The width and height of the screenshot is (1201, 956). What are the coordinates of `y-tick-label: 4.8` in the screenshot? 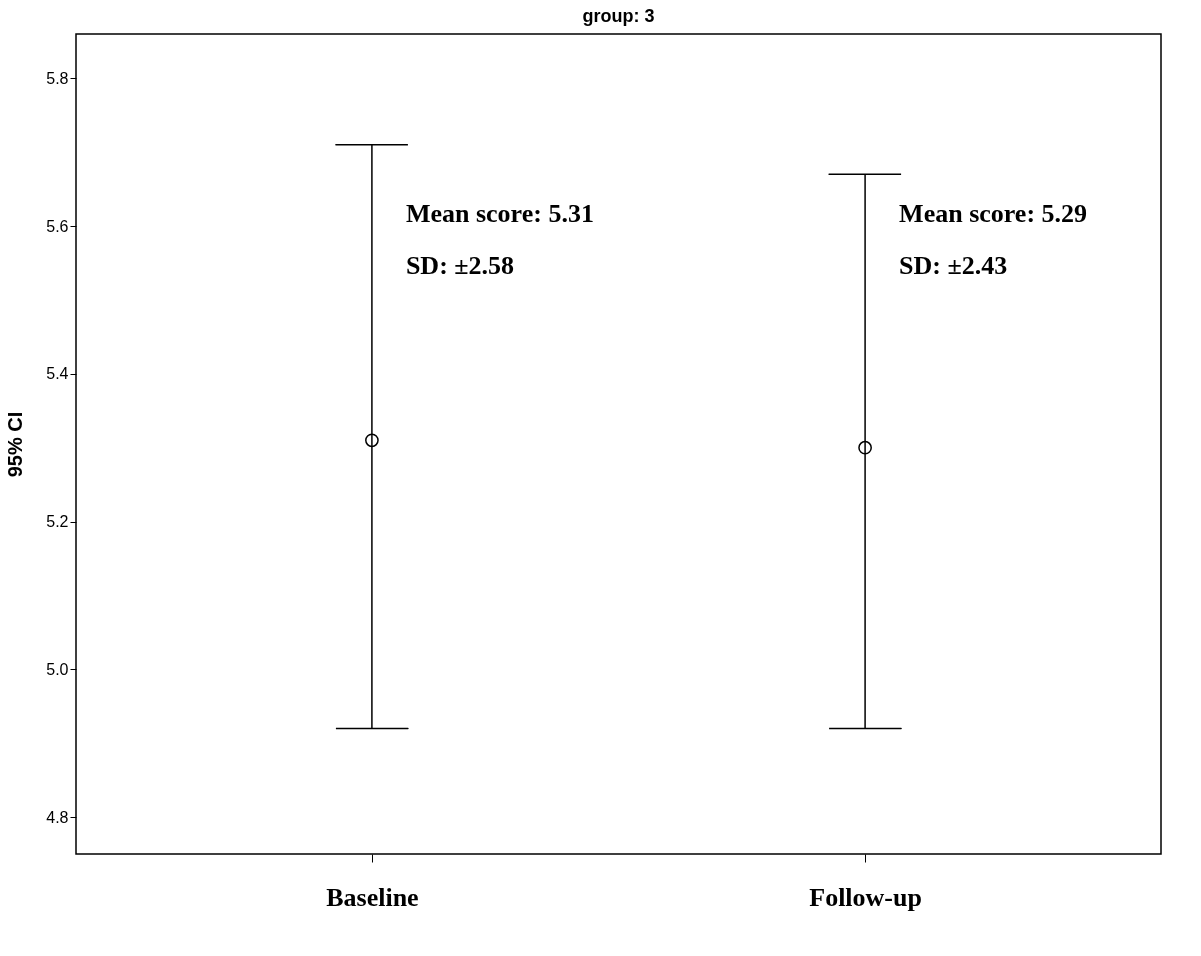 It's located at (57, 817).